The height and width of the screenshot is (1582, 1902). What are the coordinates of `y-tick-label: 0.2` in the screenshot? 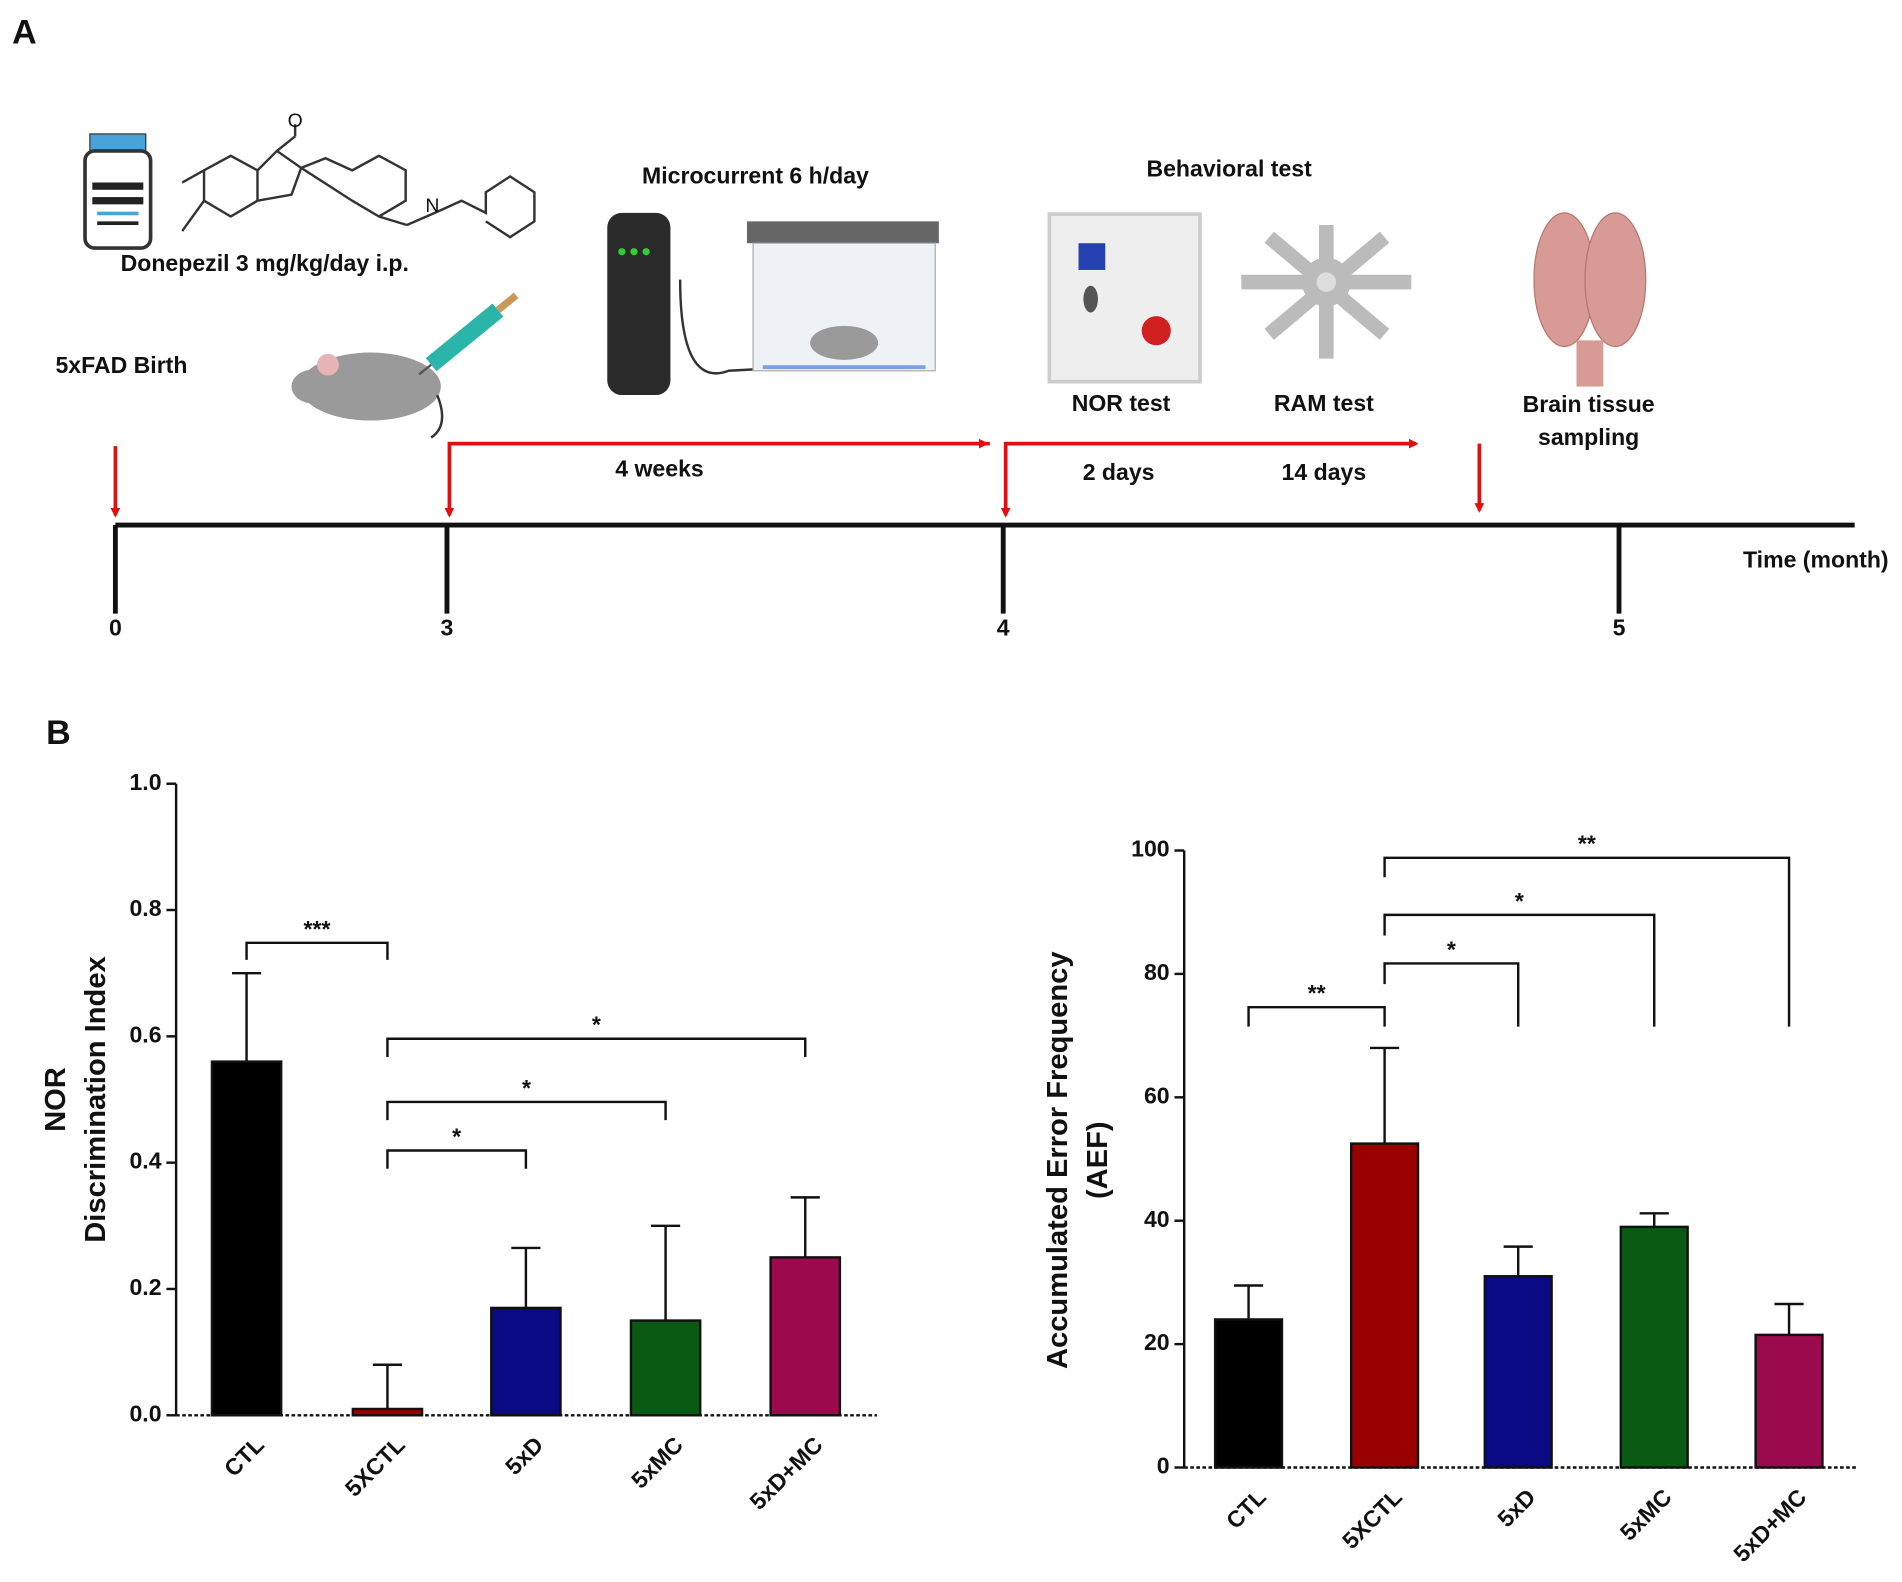 It's located at (145, 1287).